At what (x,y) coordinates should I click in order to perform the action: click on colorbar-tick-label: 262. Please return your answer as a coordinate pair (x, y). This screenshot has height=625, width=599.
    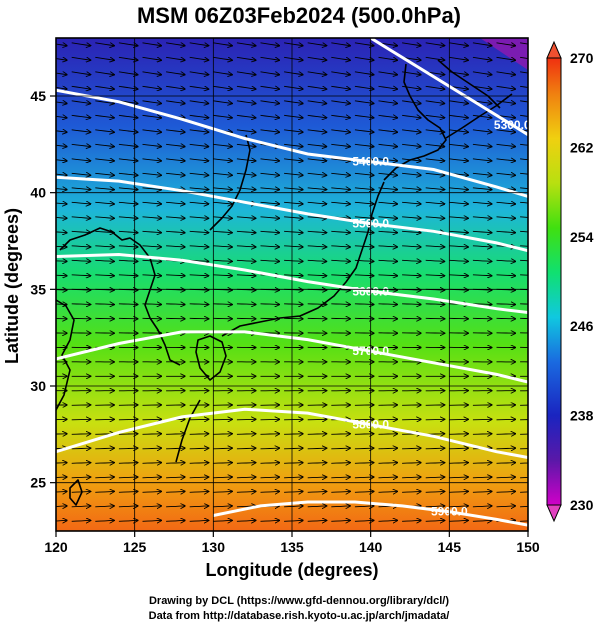
    Looking at the image, I should click on (582, 147).